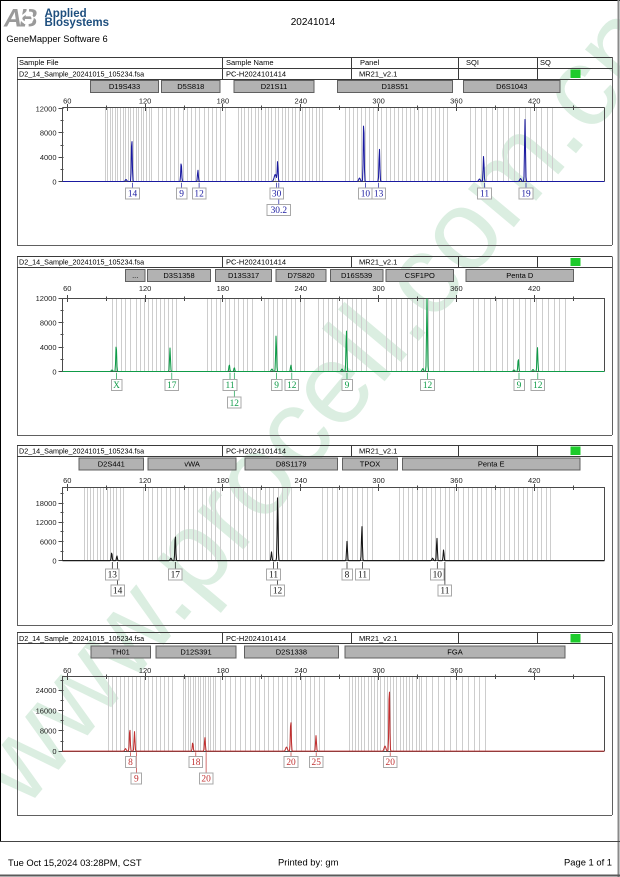  Describe the element at coordinates (356, 275) in the screenshot. I see `svg-text: D16S539` at that location.